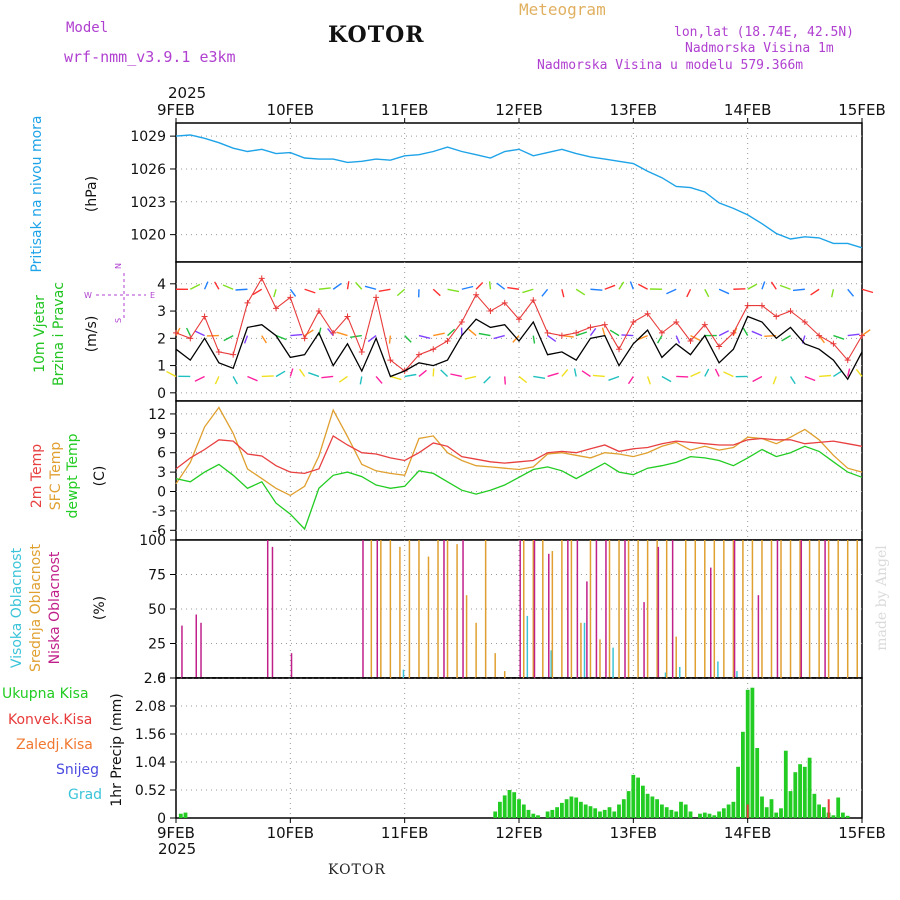 This screenshot has width=900, height=900. Describe the element at coordinates (357, 870) in the screenshot. I see `footer-location: KOTOR` at that location.